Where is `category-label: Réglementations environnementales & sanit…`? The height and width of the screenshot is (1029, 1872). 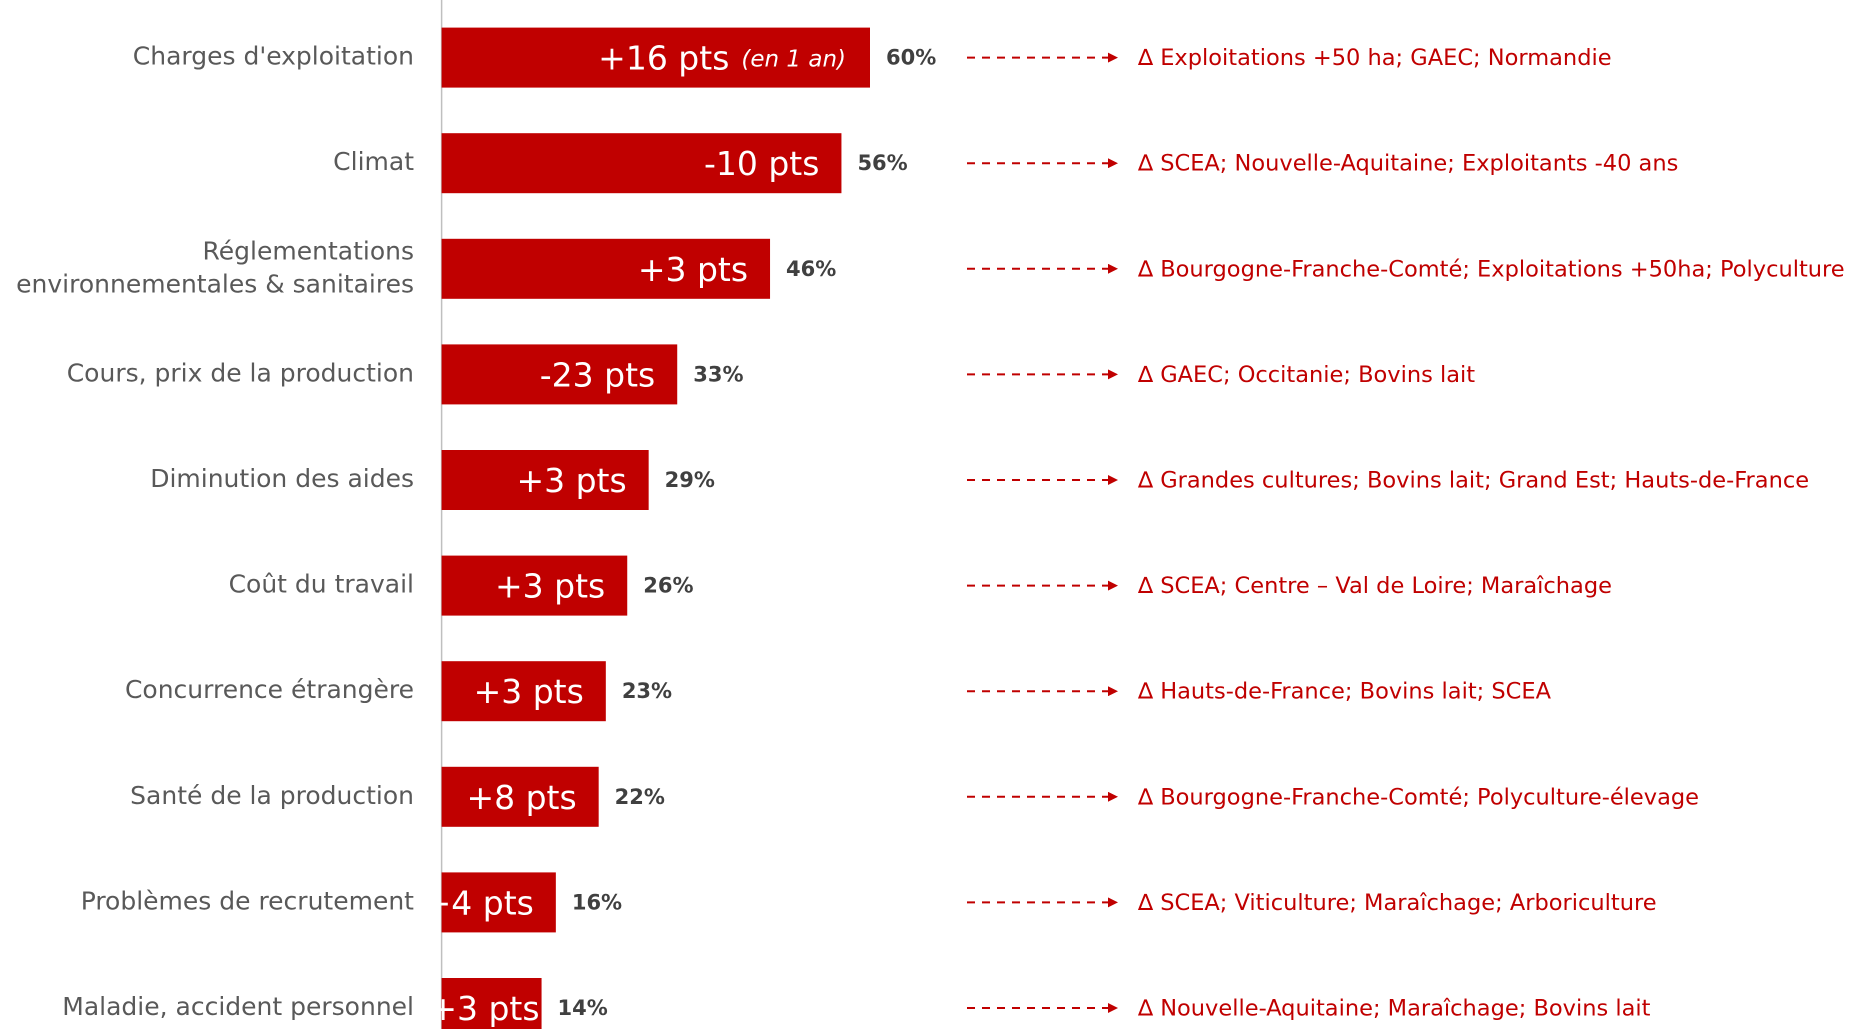
category-label: Réglementations environnementales & sanit… is located at coordinates (215, 267).